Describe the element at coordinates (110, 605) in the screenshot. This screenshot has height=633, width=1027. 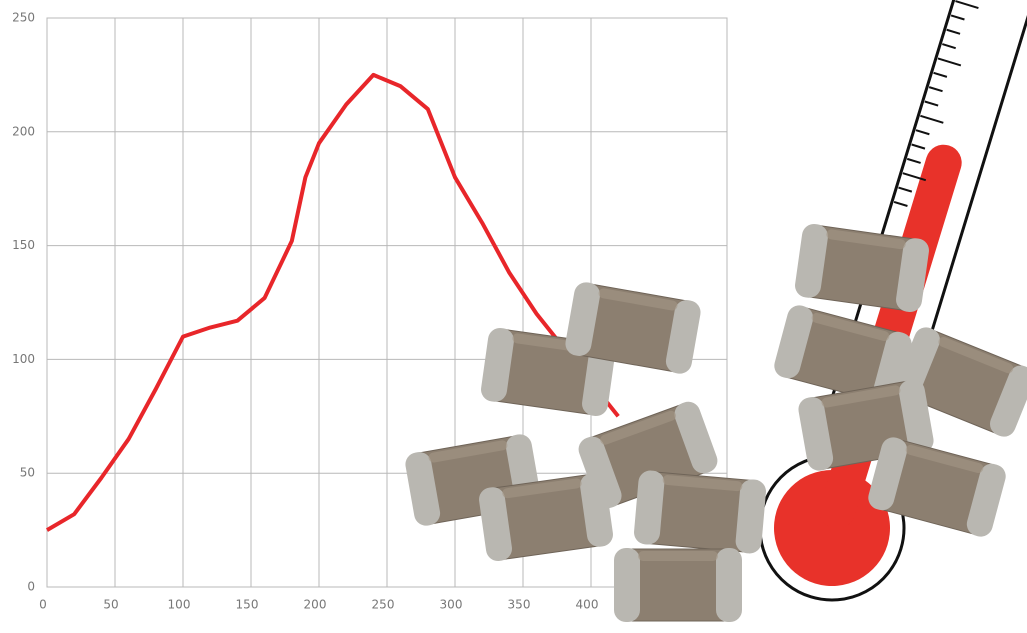
I see `x-tick-label: 50` at that location.